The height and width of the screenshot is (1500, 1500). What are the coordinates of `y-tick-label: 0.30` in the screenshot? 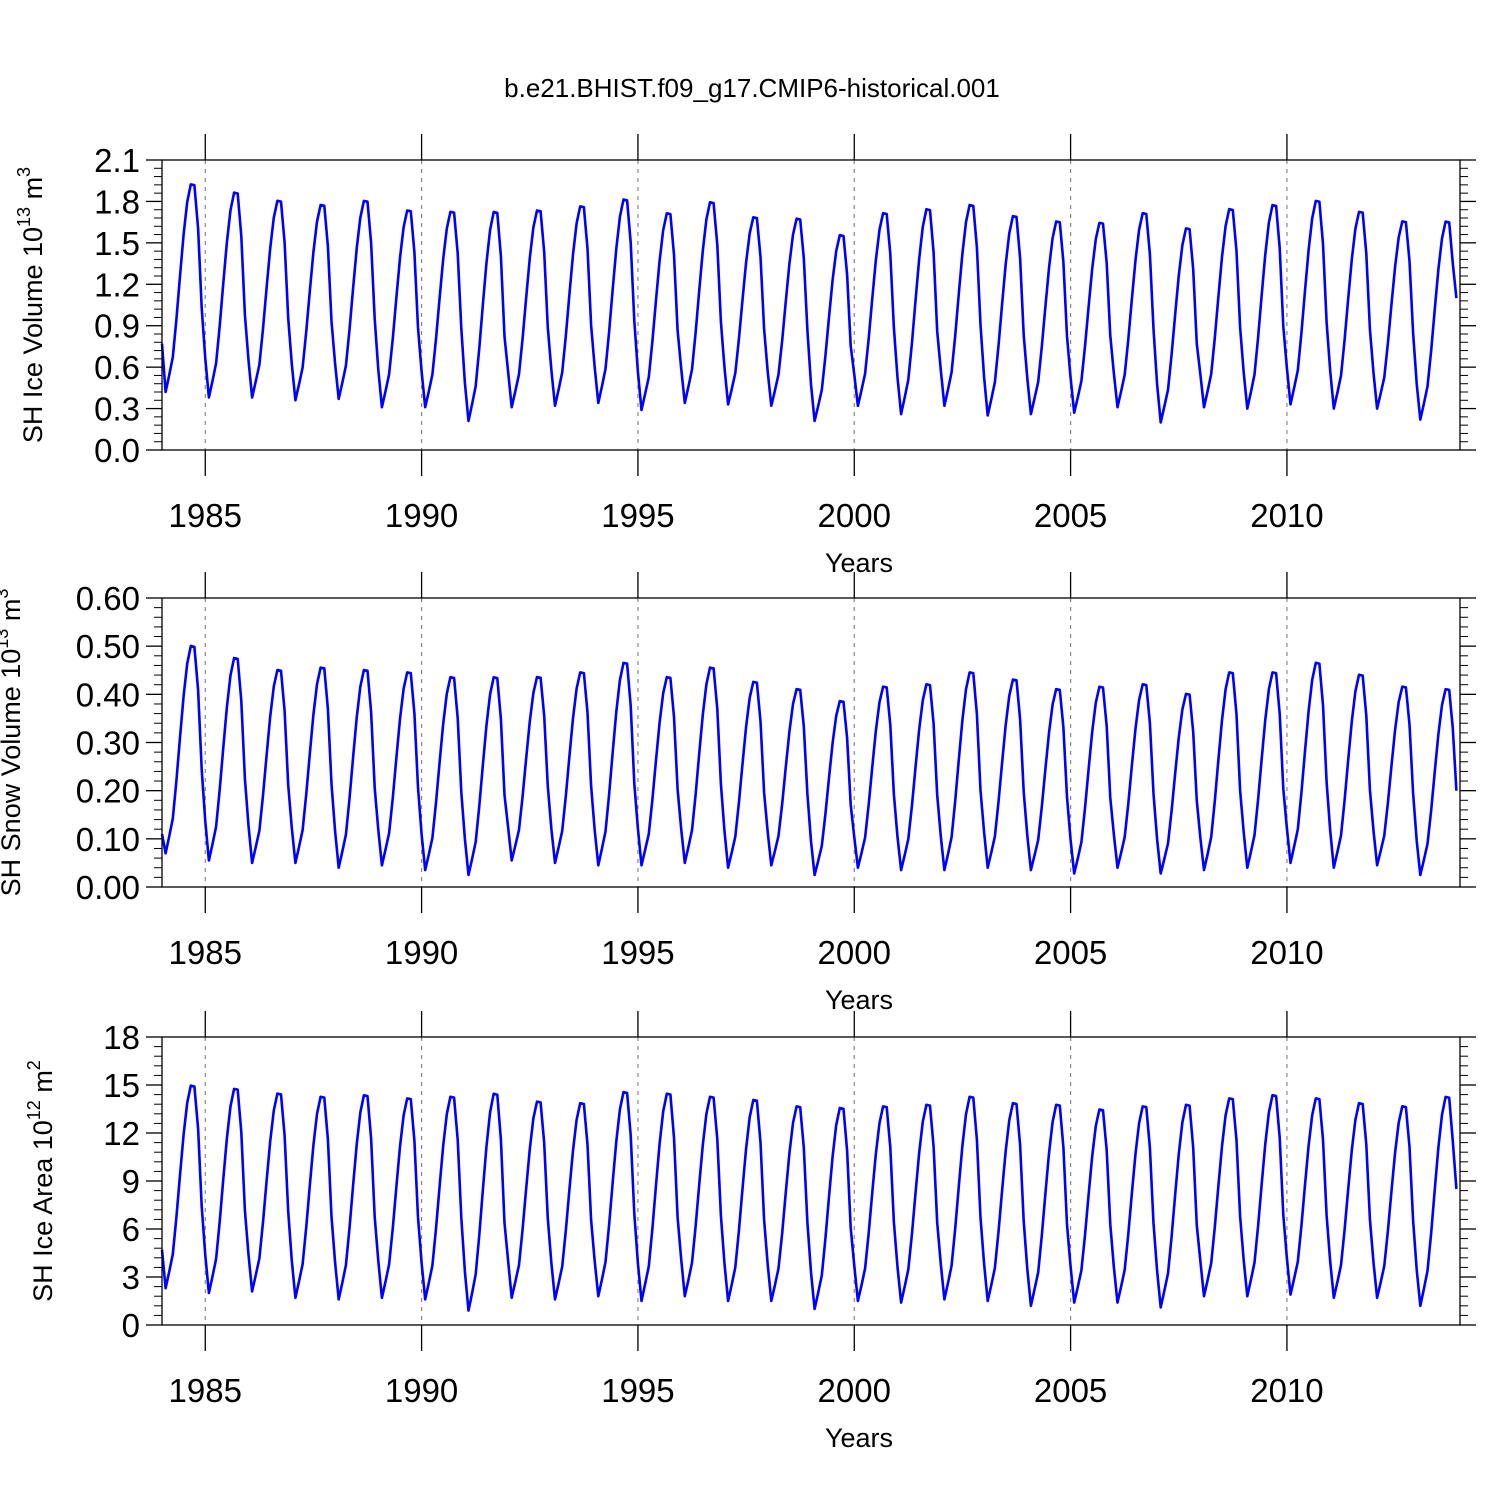 It's located at (108, 743).